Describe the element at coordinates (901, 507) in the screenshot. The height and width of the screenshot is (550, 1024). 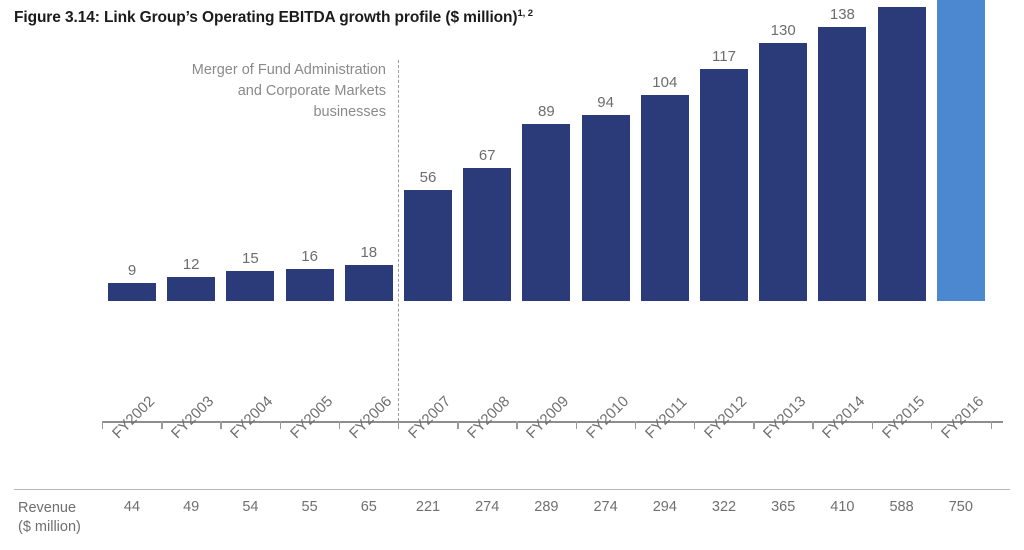
I see `revenue-cell-fy2015: 588` at that location.